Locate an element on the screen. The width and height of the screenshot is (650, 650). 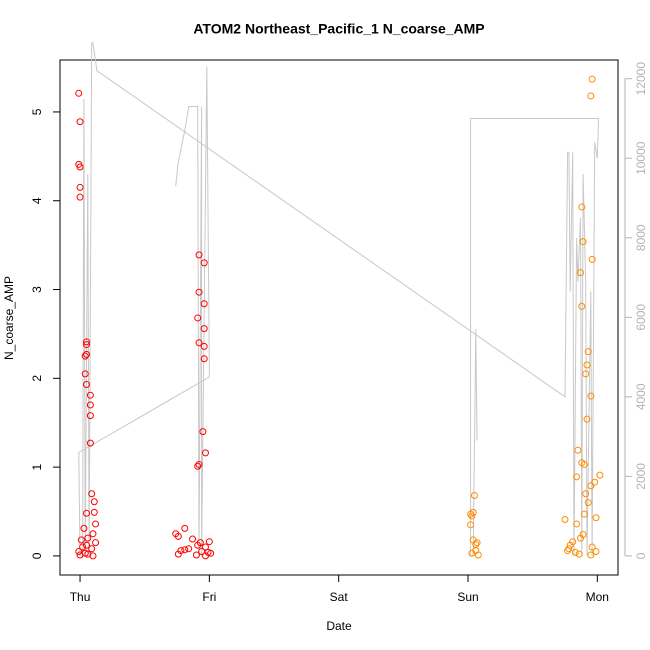
x-tick-label: Sun is located at coordinates (467, 597).